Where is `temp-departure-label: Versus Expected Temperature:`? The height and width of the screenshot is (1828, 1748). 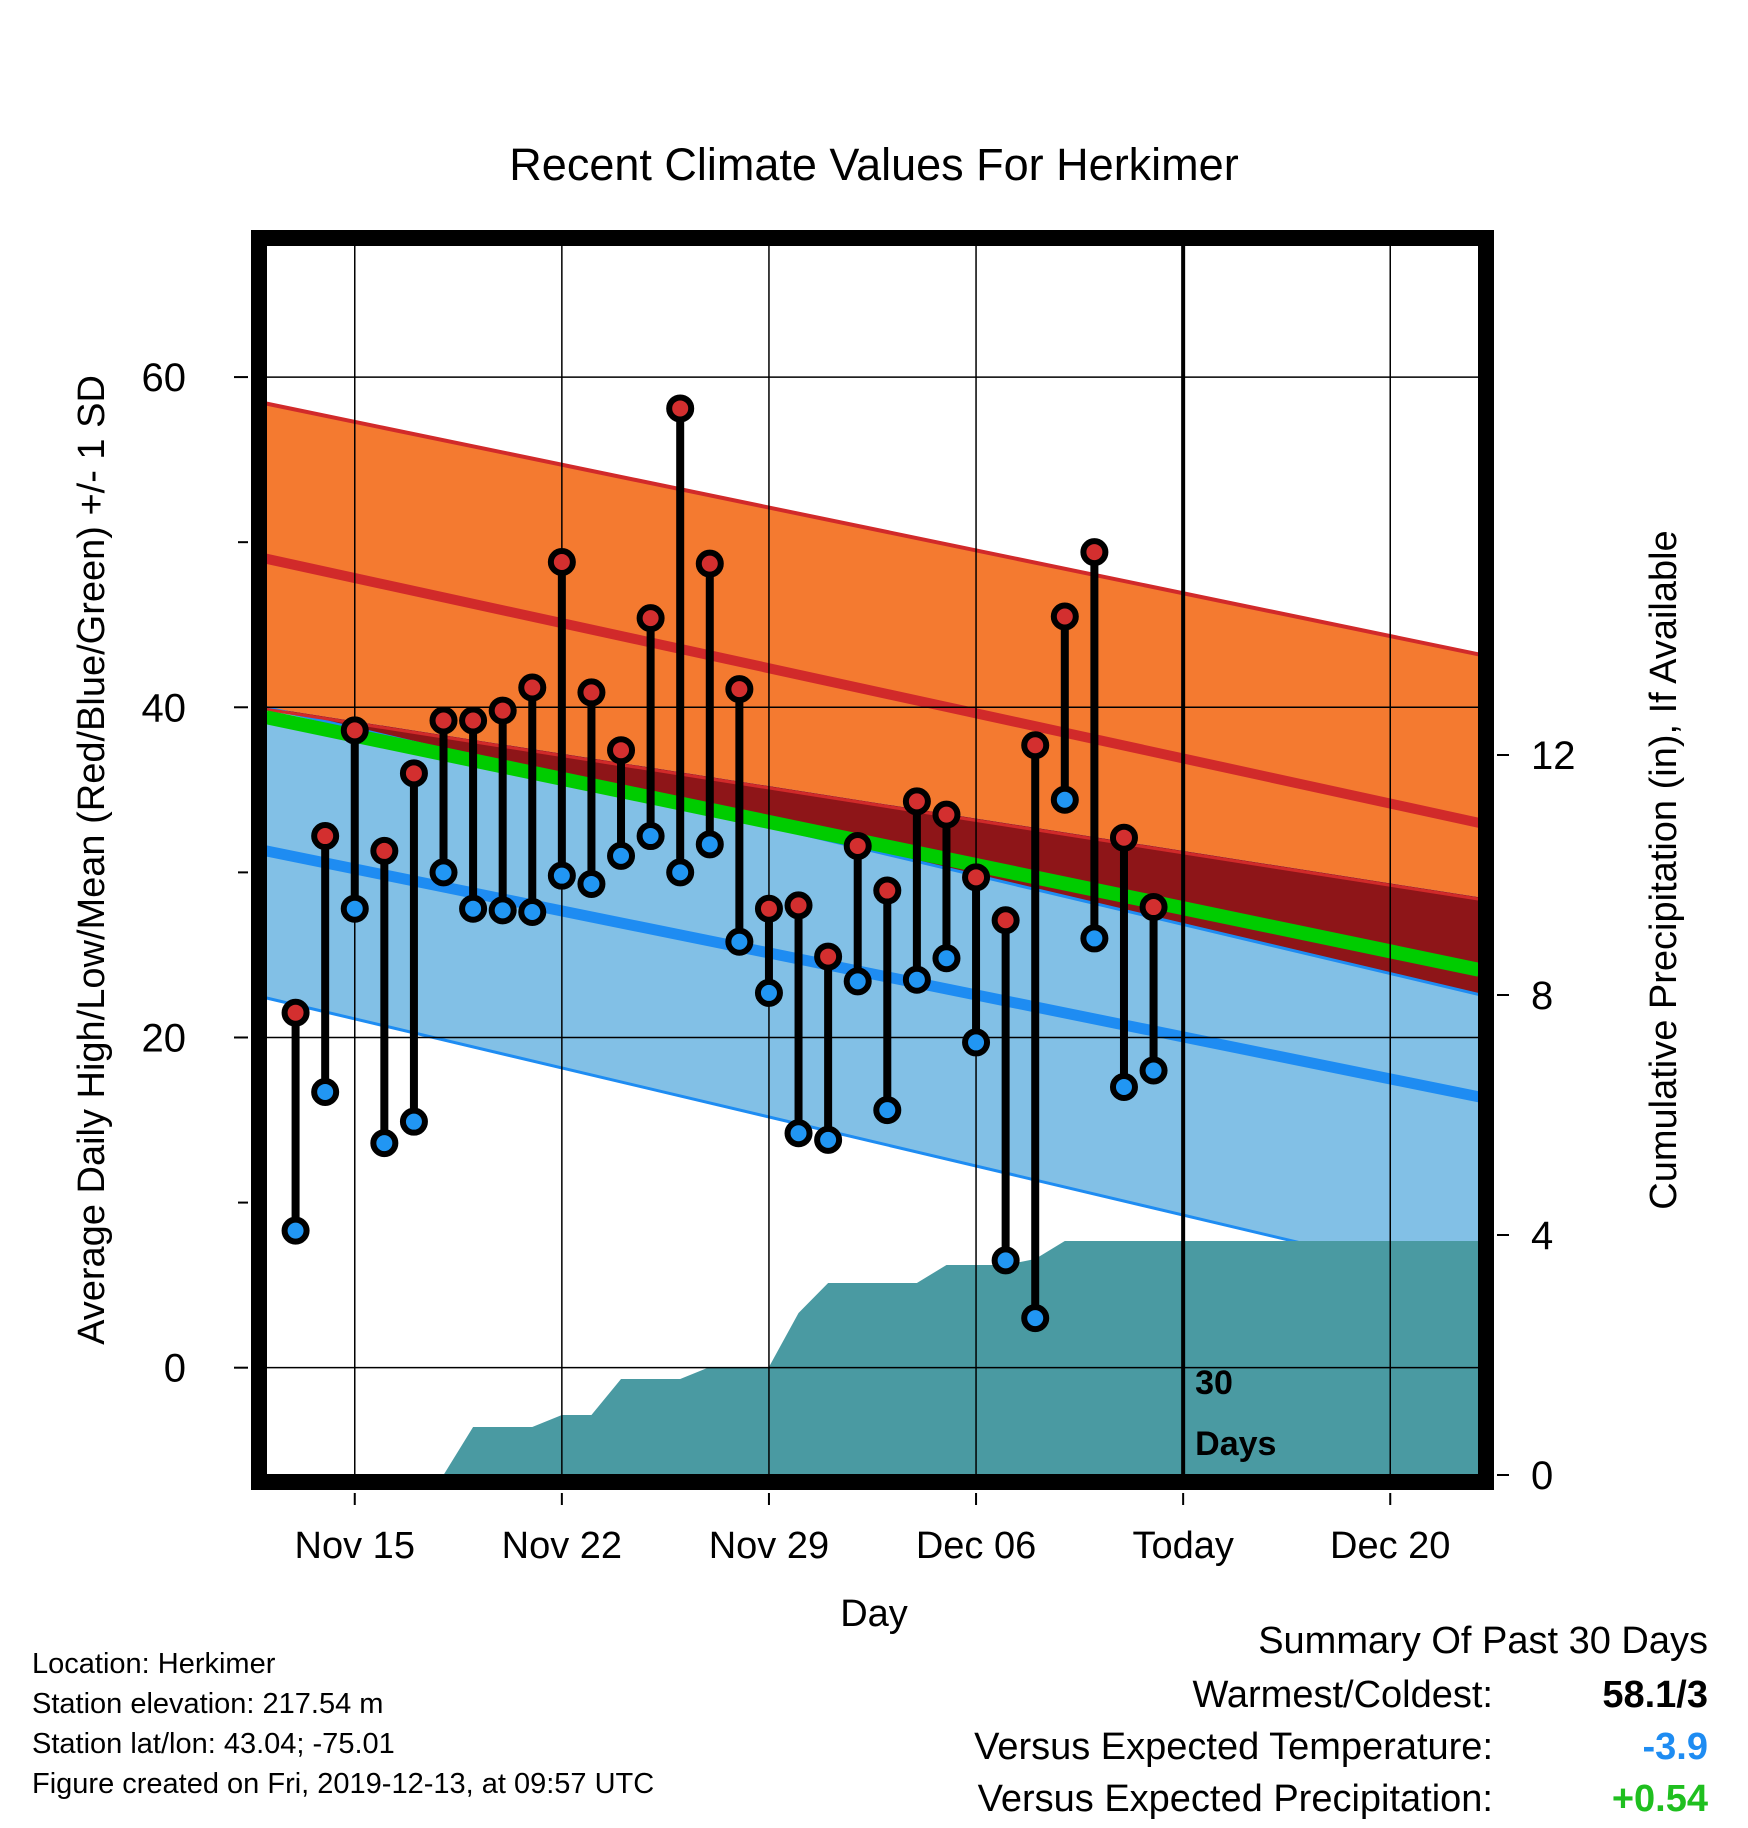
temp-departure-label: Versus Expected Temperature: is located at coordinates (1233, 1747).